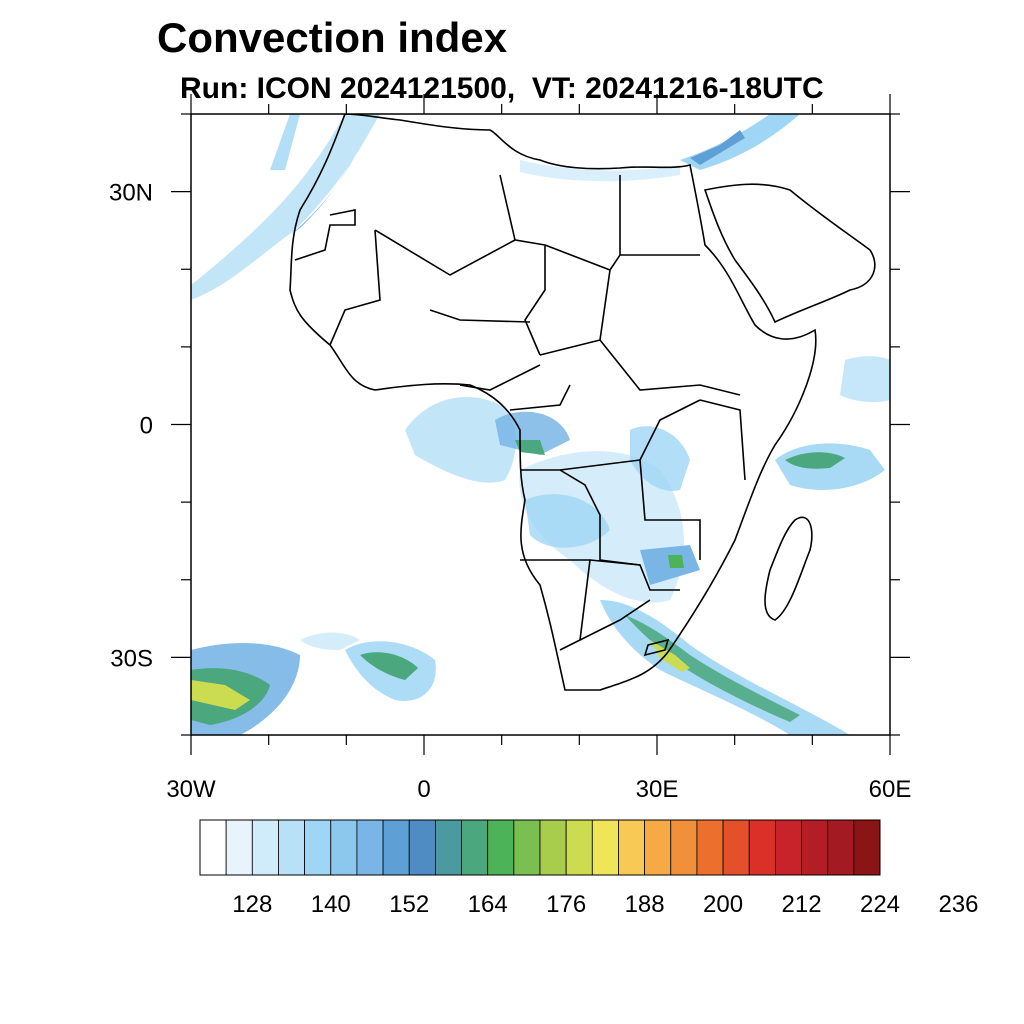  Describe the element at coordinates (131, 658) in the screenshot. I see `lat-tick-label: 30S` at that location.